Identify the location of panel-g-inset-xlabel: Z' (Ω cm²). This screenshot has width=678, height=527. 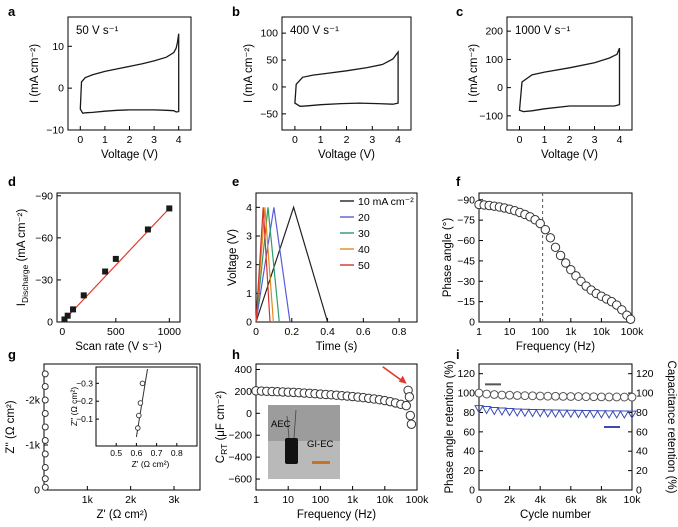
(151, 464).